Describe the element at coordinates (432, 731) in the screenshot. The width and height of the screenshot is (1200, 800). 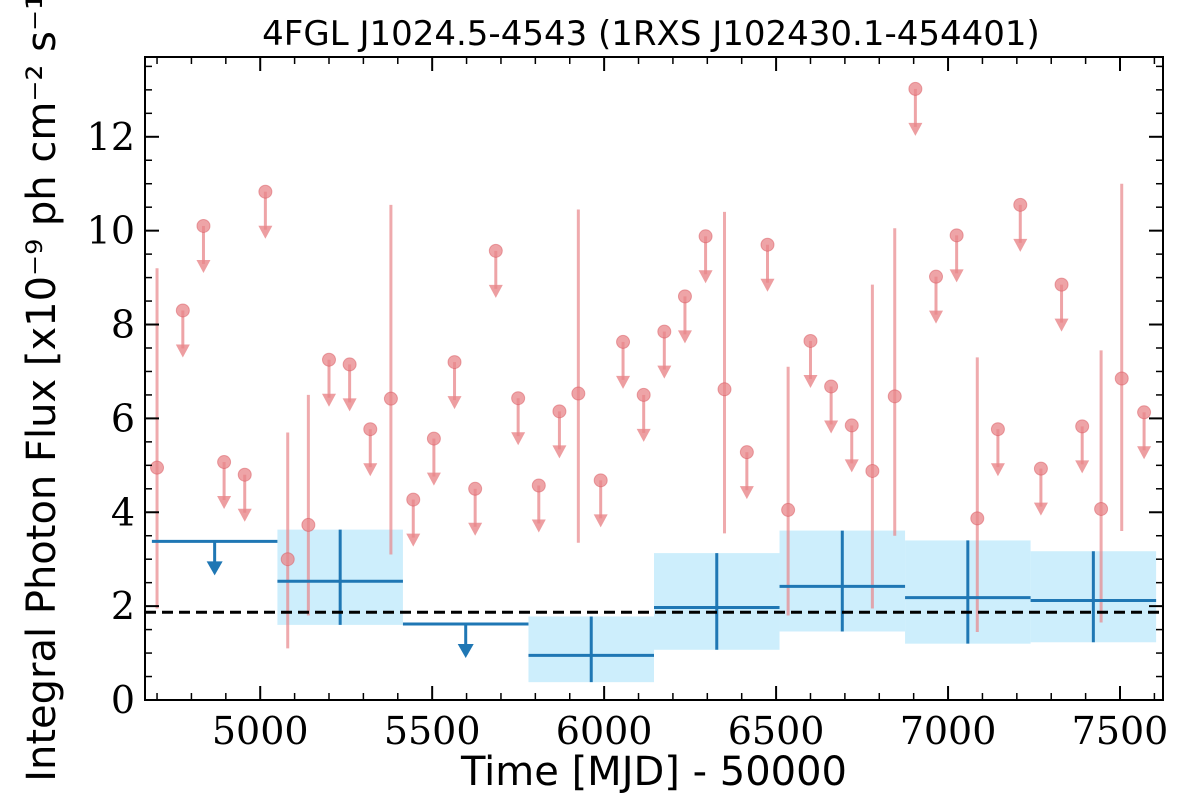
I see `x-tick-label: 5500` at that location.